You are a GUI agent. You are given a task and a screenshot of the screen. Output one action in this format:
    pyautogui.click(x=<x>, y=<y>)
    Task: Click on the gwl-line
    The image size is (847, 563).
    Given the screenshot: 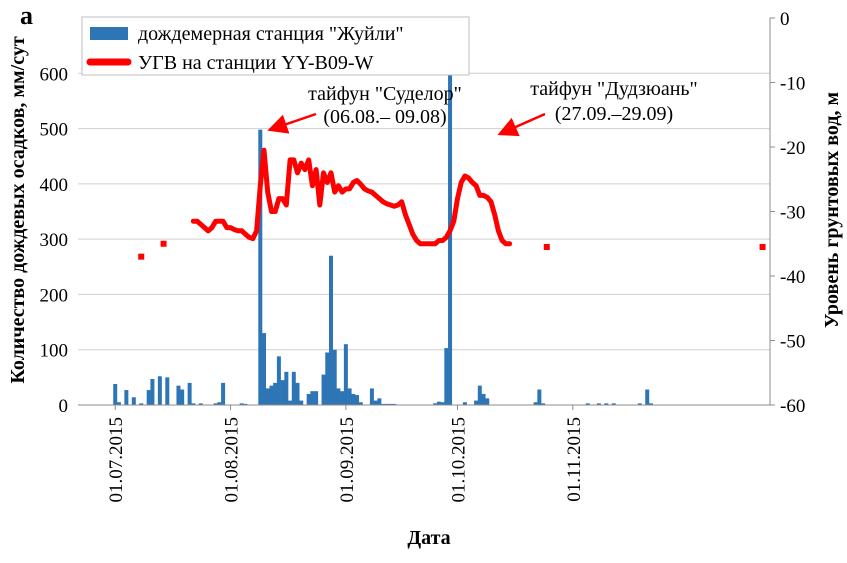 What is the action you would take?
    pyautogui.click(x=351, y=197)
    